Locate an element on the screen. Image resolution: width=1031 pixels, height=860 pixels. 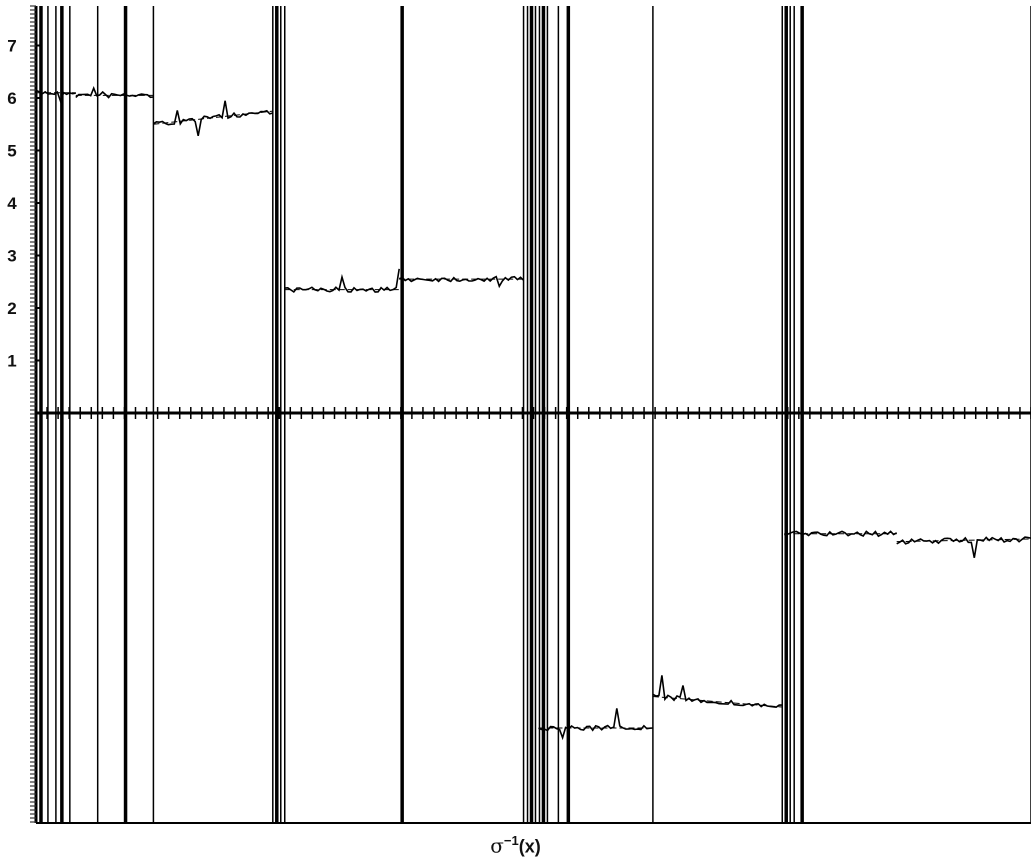
y-tick-label: 4 is located at coordinates (12, 203).